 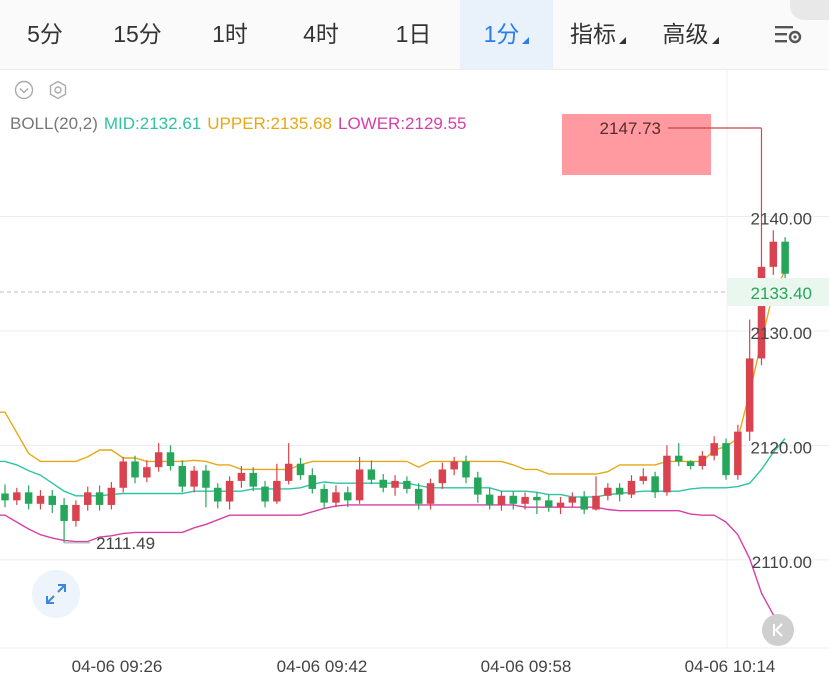 What do you see at coordinates (526, 666) in the screenshot?
I see `x-tick-label: 04-06 09:58` at bounding box center [526, 666].